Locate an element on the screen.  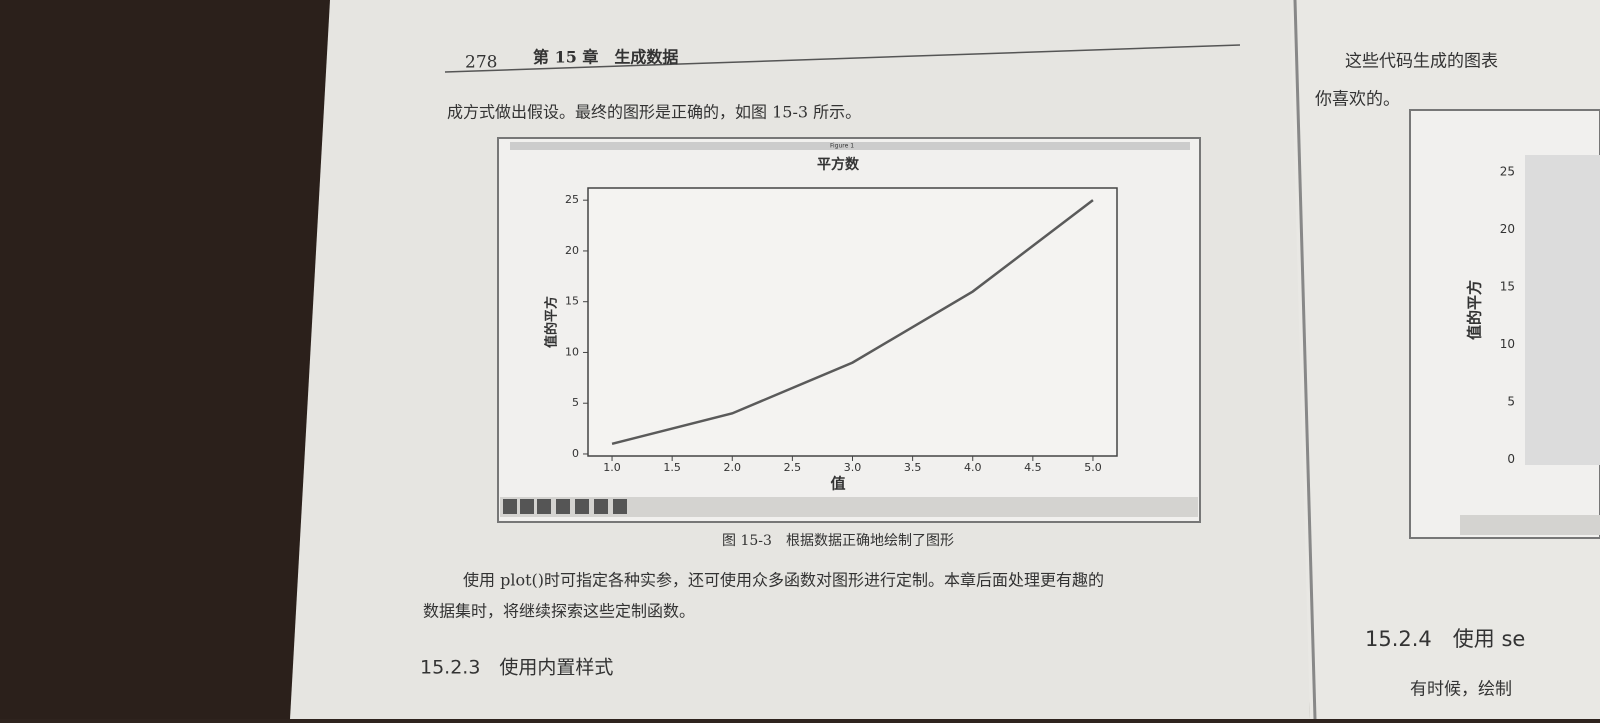
toolbar is located at coordinates (849, 507).